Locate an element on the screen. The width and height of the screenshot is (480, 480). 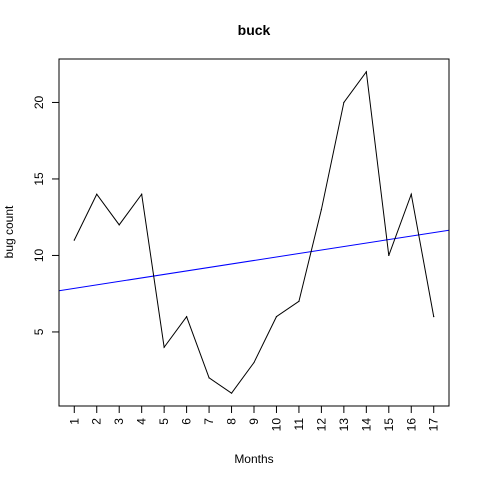
x-tick-label: 4 is located at coordinates (142, 421).